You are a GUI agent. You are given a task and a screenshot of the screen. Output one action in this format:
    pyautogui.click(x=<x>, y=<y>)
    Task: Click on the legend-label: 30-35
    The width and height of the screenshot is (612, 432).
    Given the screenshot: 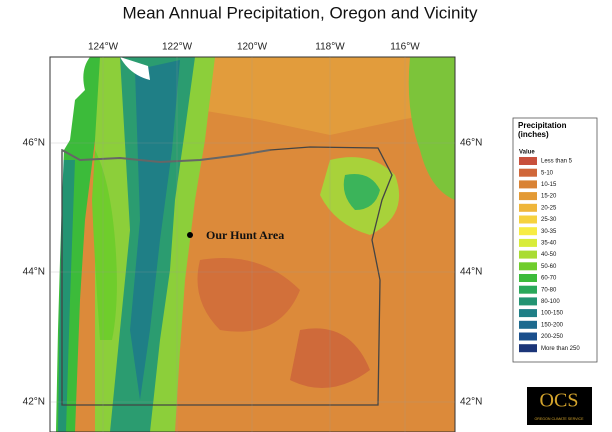 What is the action you would take?
    pyautogui.click(x=549, y=232)
    